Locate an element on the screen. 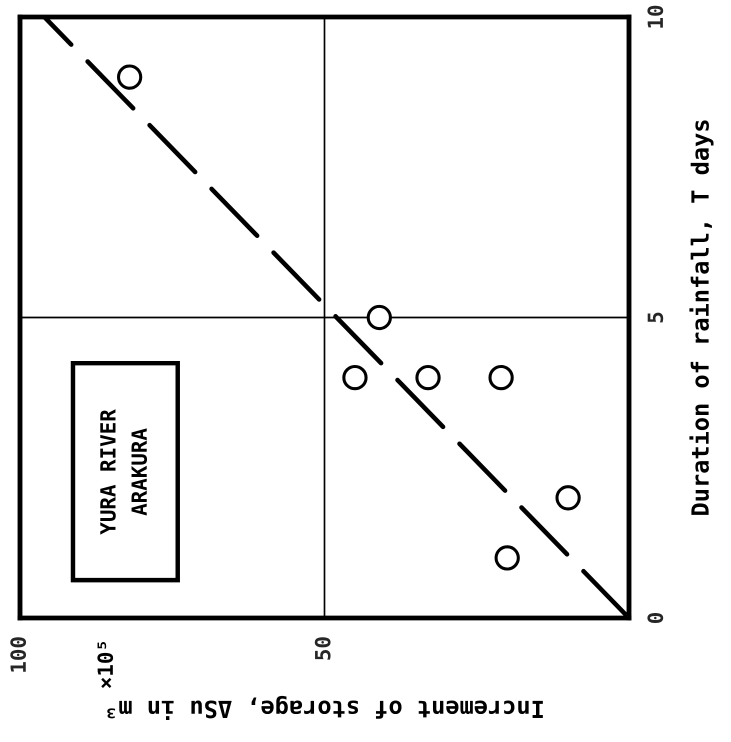 The height and width of the screenshot is (742, 731). x-tick-label: 50 is located at coordinates (322, 648).